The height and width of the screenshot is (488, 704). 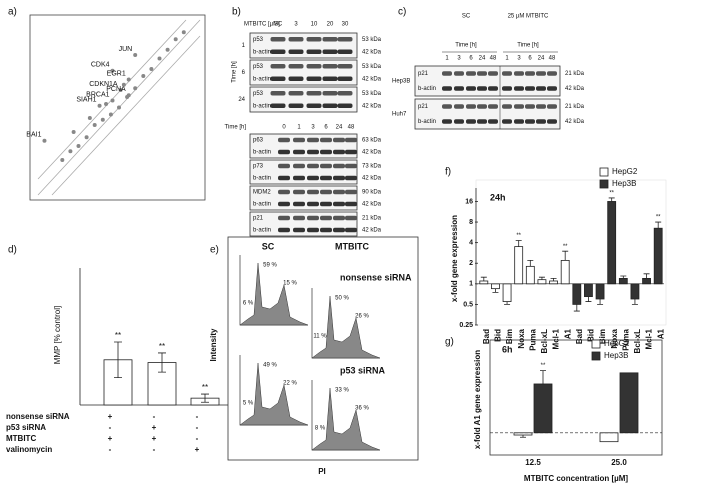 I want to click on legend-label: Hep3B, so click(x=624, y=183).